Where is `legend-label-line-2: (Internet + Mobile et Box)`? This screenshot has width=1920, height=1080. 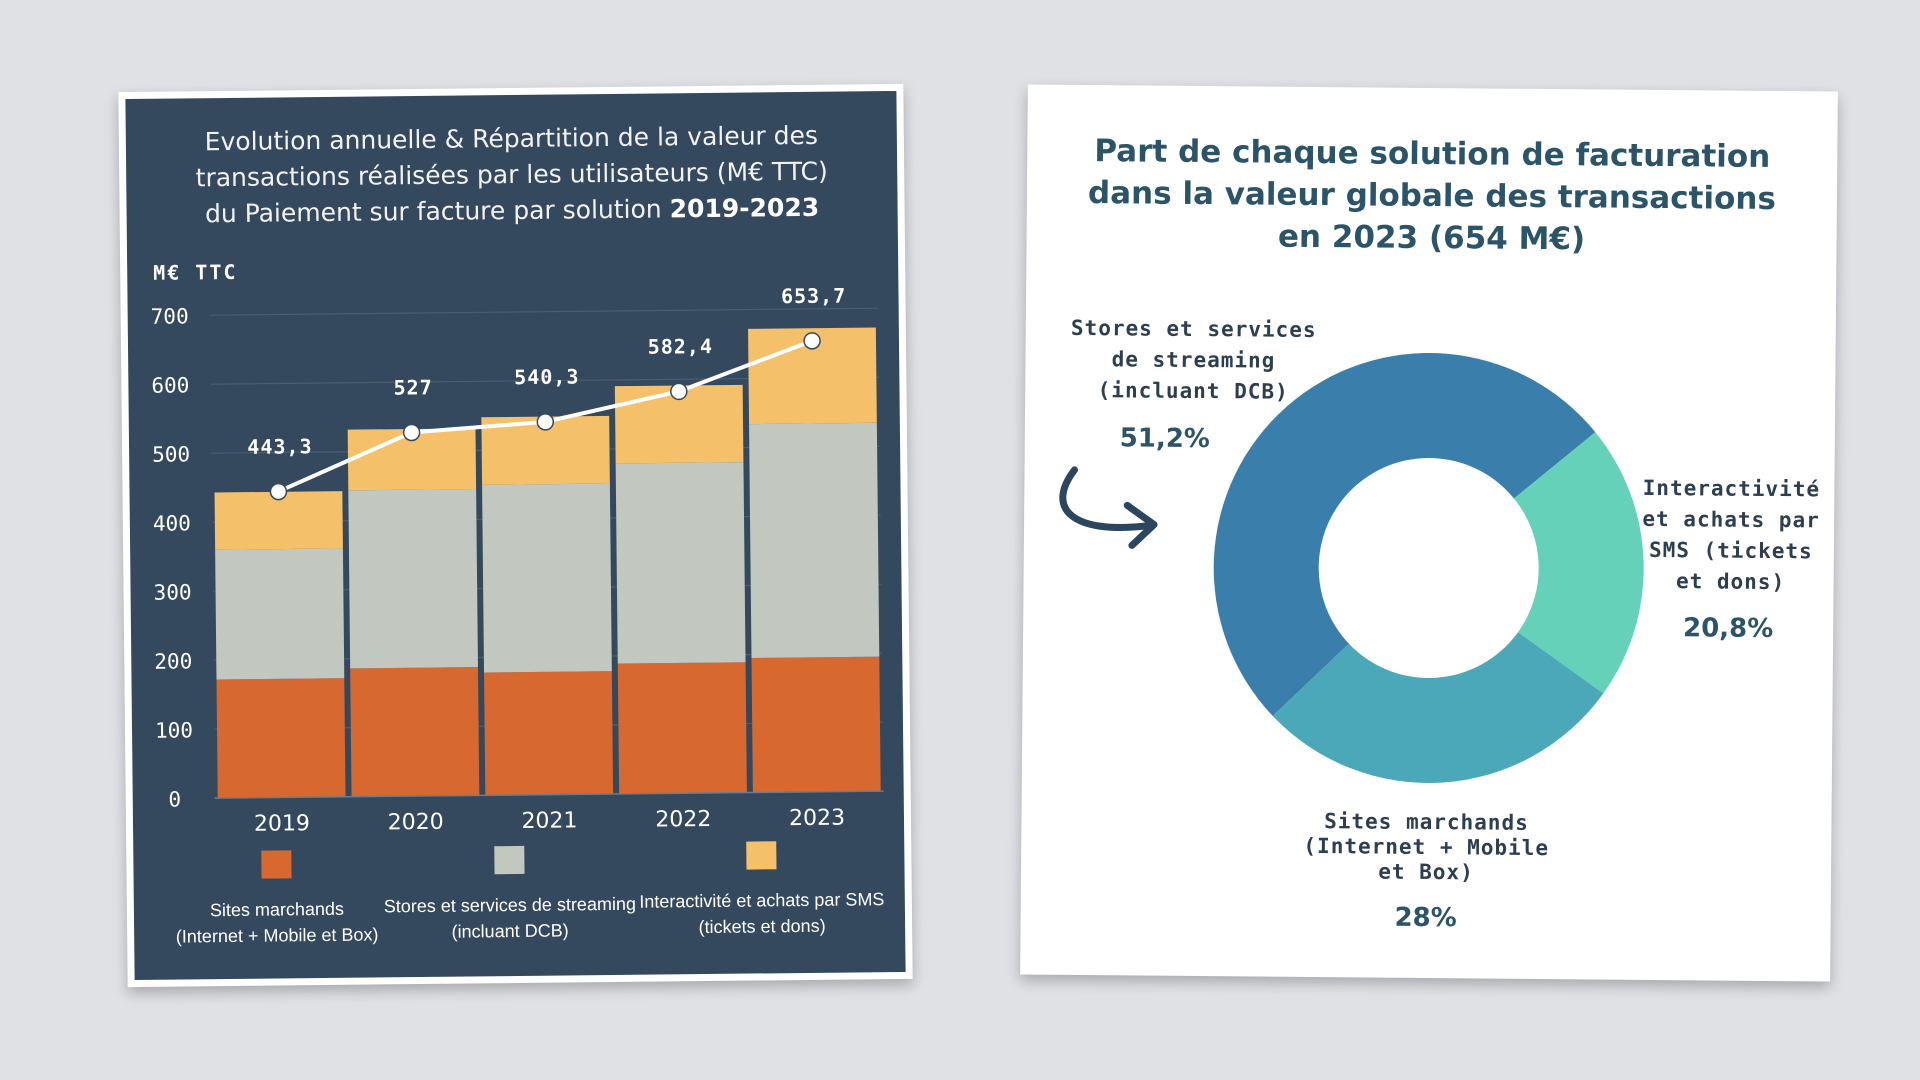 legend-label-line-2: (Internet + Mobile et Box) is located at coordinates (277, 935).